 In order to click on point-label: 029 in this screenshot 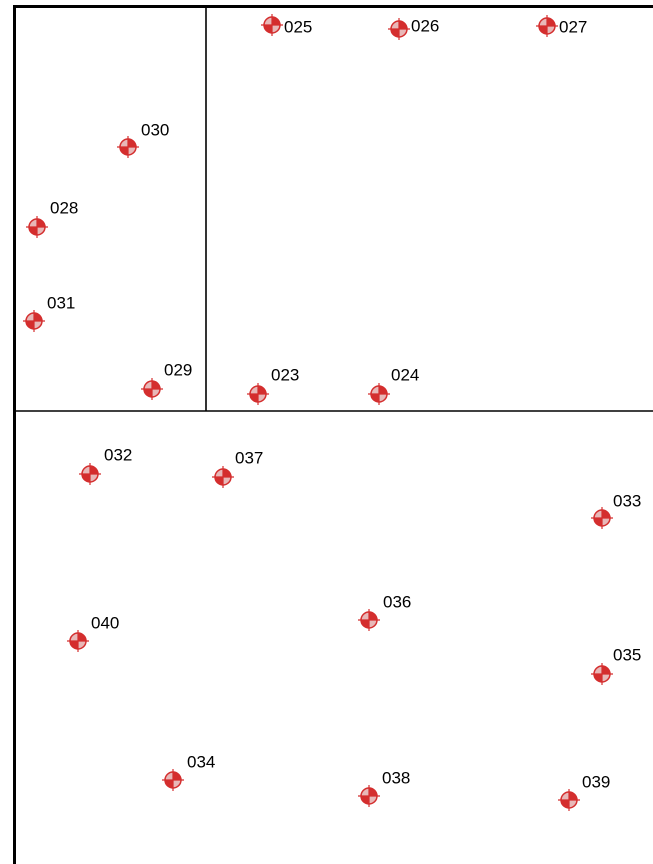, I will do `click(178, 369)`.